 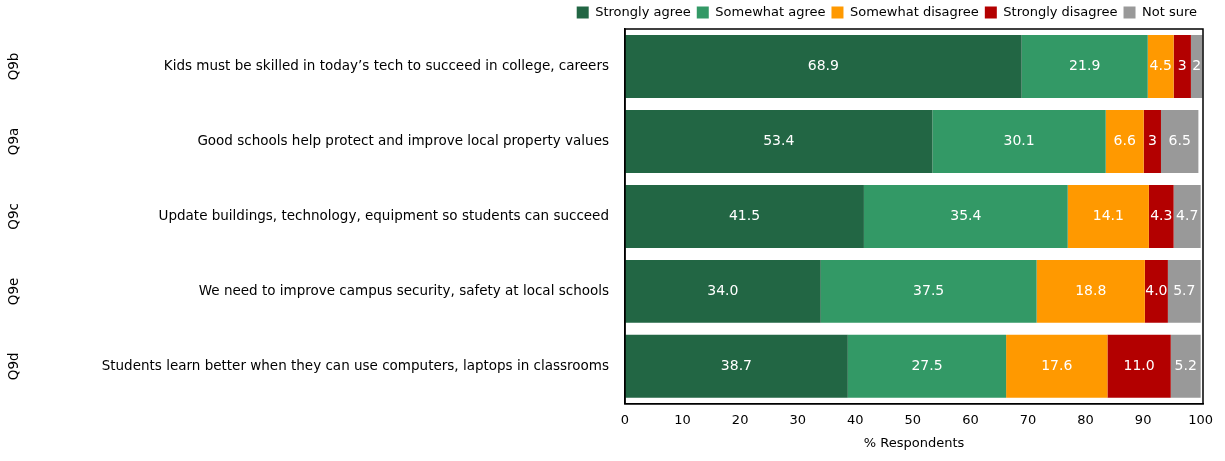 What do you see at coordinates (1028, 419) in the screenshot?
I see `x-tick-label: 70` at bounding box center [1028, 419].